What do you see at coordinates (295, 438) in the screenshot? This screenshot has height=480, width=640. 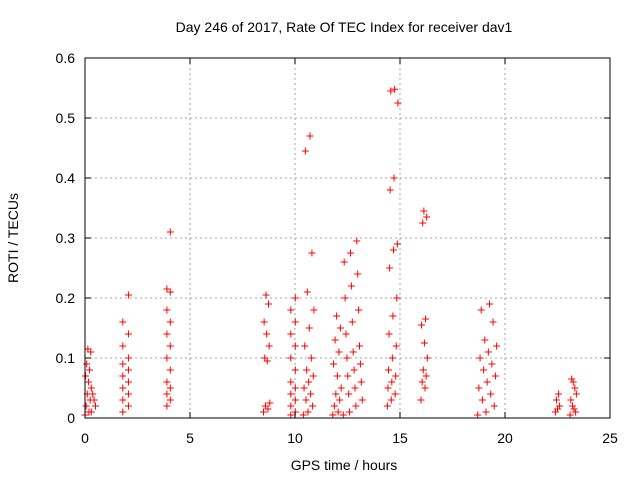 I see `x-tick-label: 10` at bounding box center [295, 438].